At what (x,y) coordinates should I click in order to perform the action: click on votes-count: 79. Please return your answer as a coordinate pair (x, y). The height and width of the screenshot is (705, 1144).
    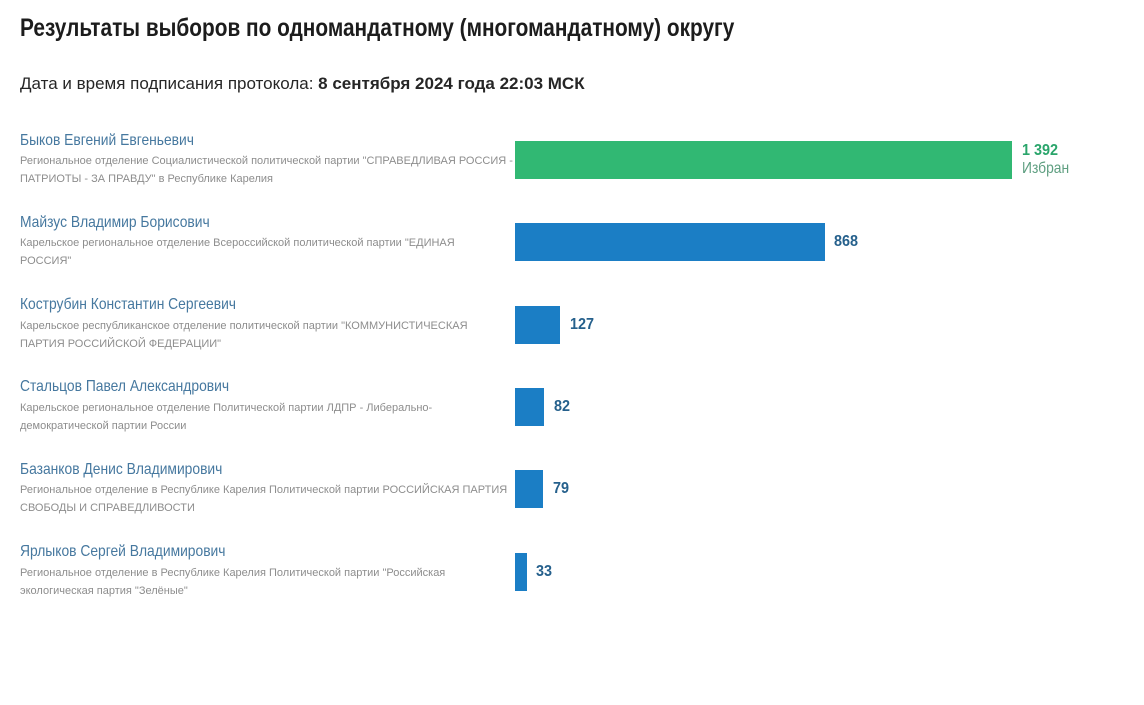
    Looking at the image, I should click on (560, 489).